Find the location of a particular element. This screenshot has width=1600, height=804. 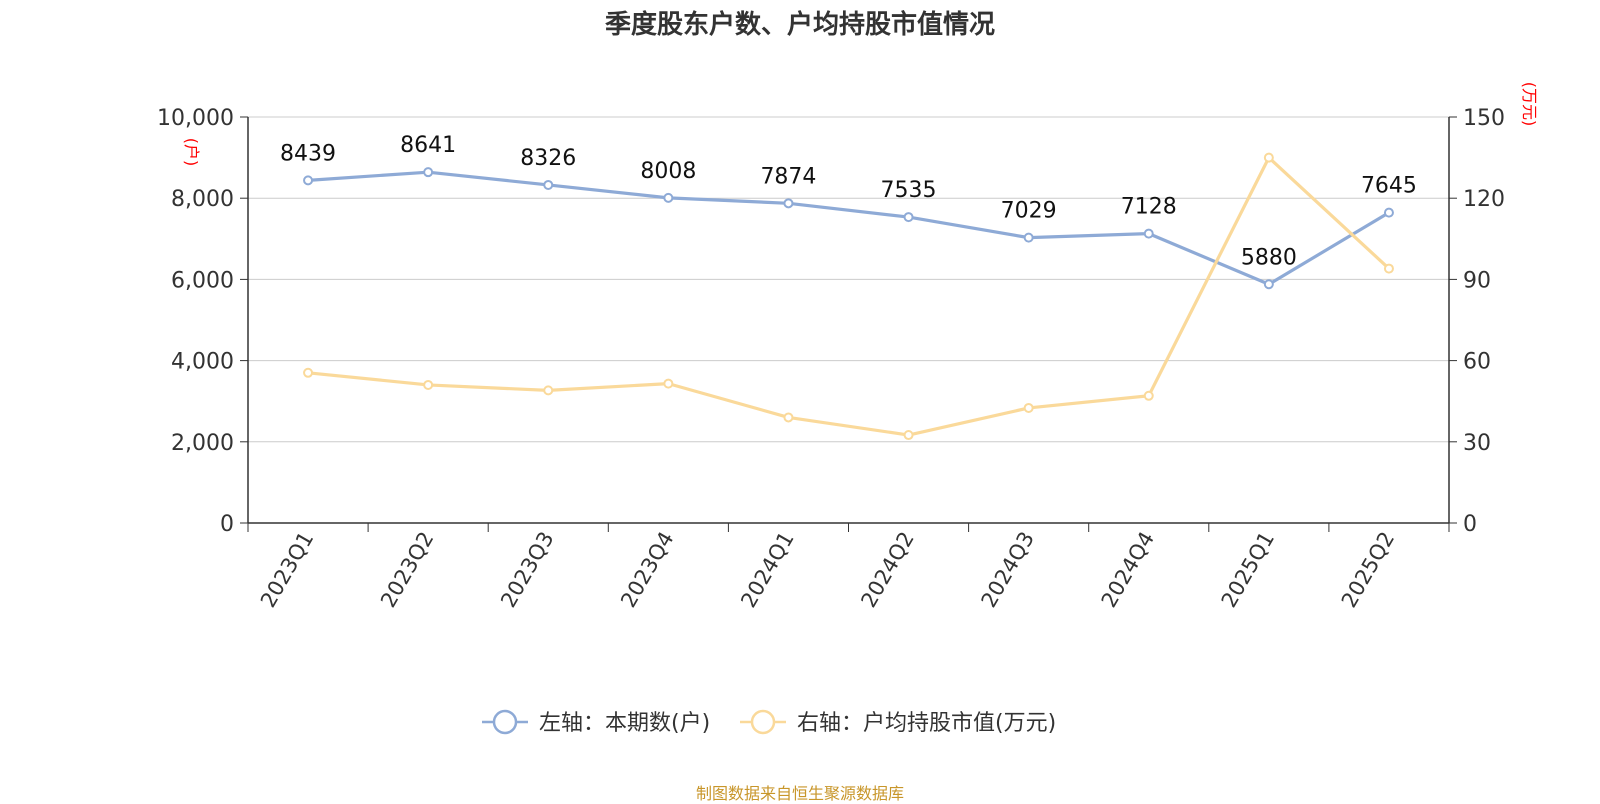

data-label: 8326 is located at coordinates (548, 158).